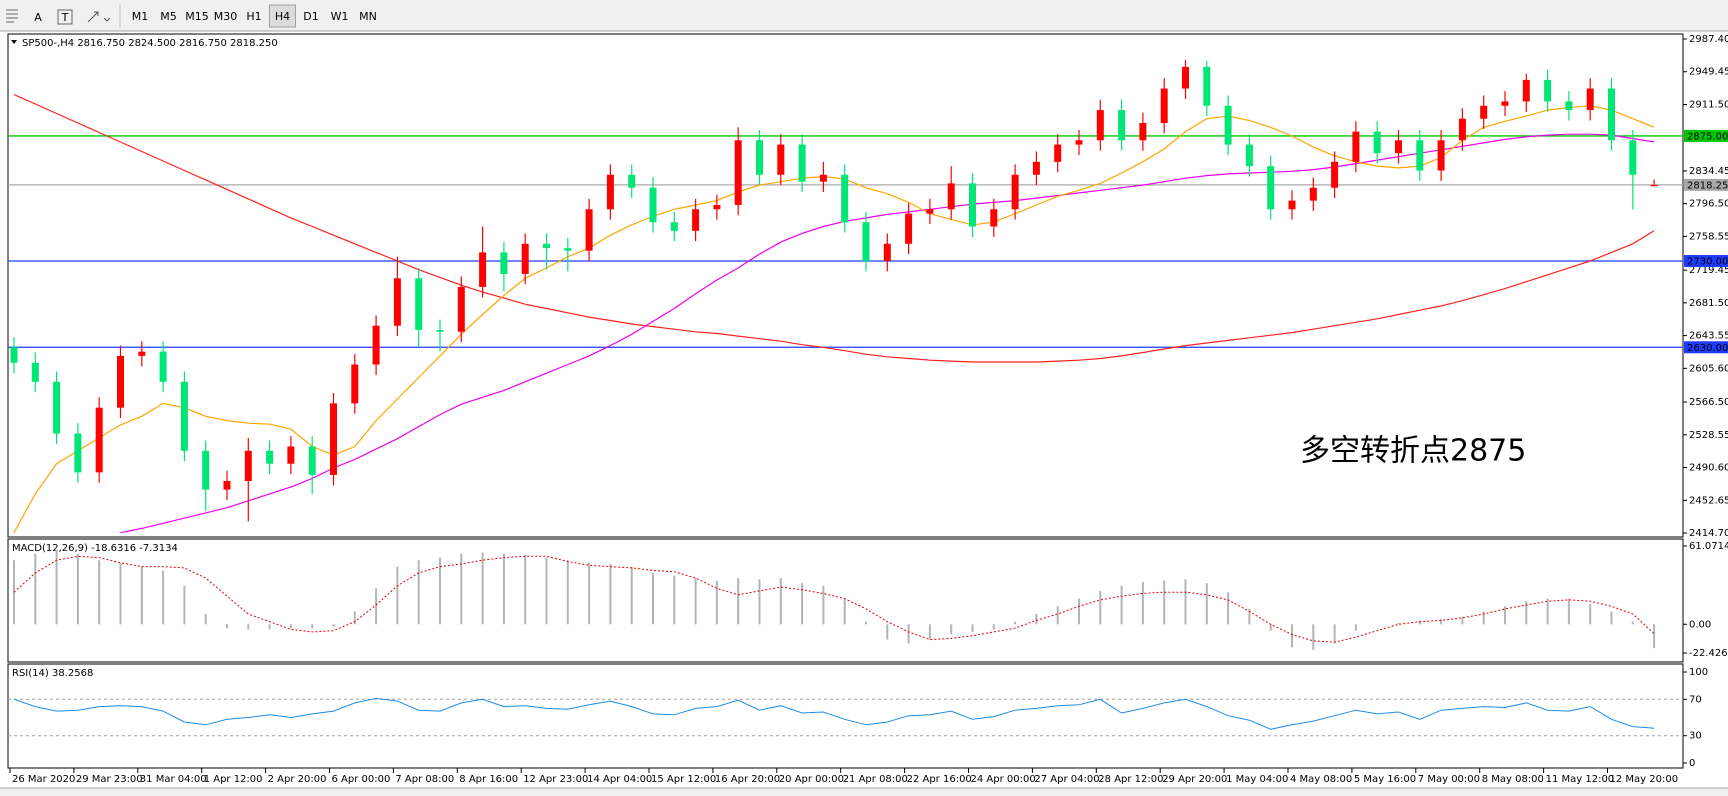 The height and width of the screenshot is (796, 1728). Describe the element at coordinates (226, 16) in the screenshot. I see `timeframe-label: M30` at that location.